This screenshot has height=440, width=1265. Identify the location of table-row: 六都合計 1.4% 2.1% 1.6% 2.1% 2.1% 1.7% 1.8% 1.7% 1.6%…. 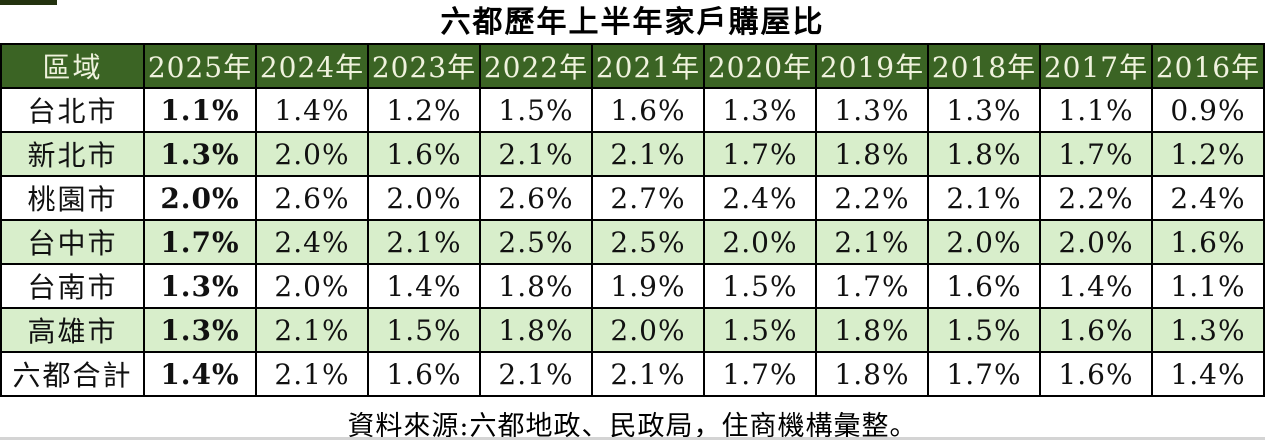
(632, 374).